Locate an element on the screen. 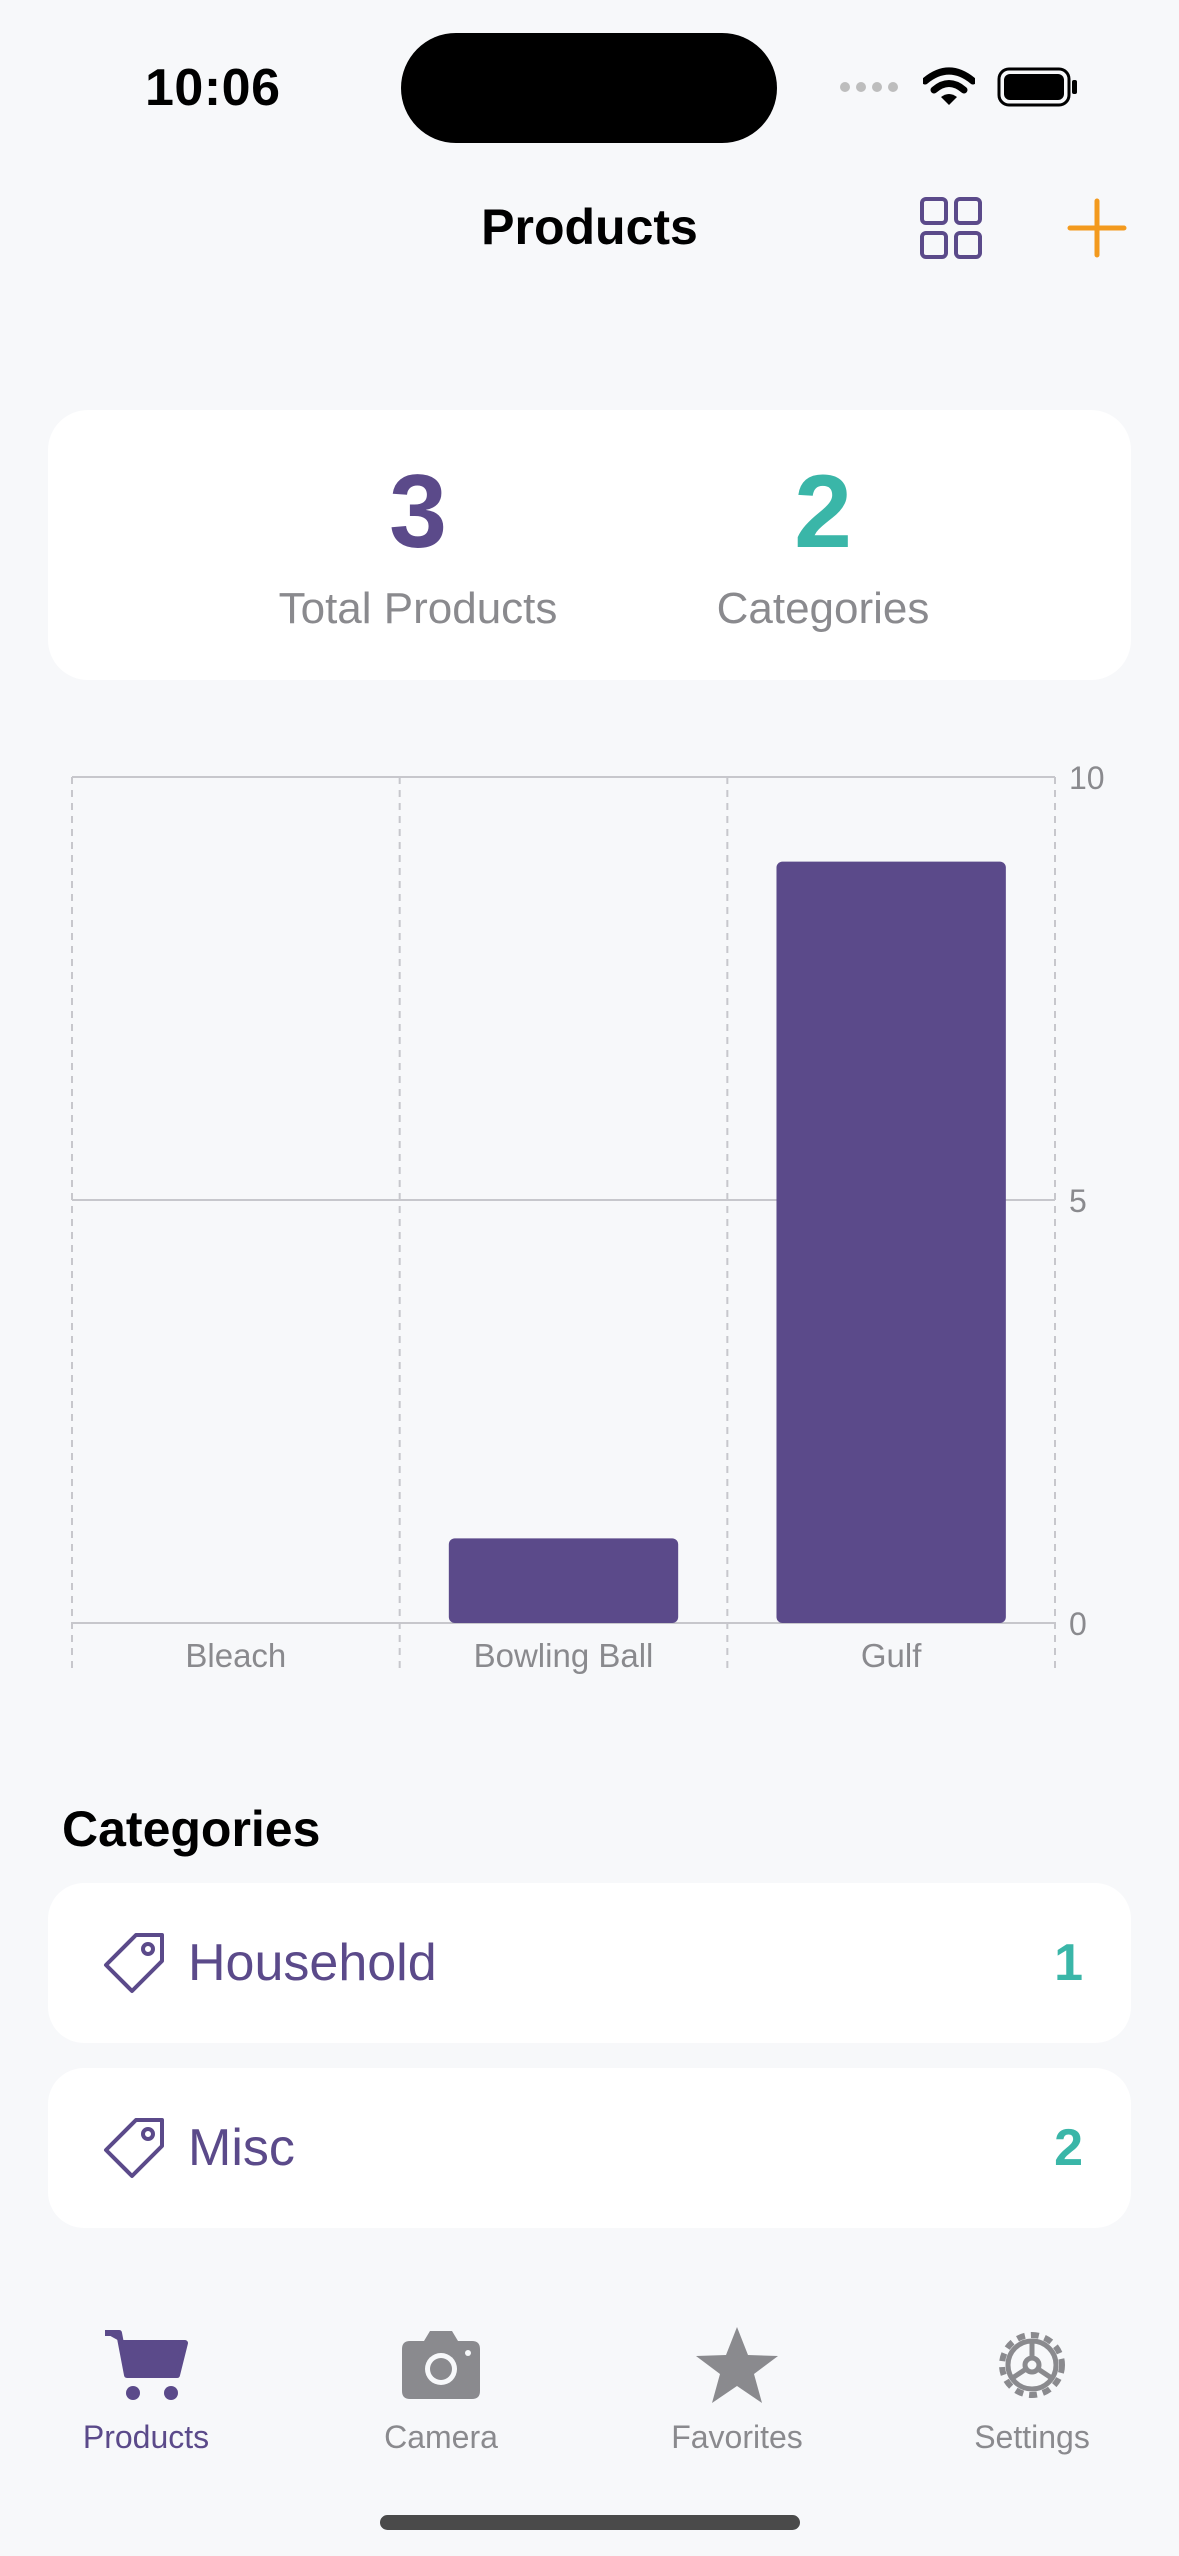 This screenshot has height=2556, width=1179. x-tick-label: Bleach is located at coordinates (235, 1655).